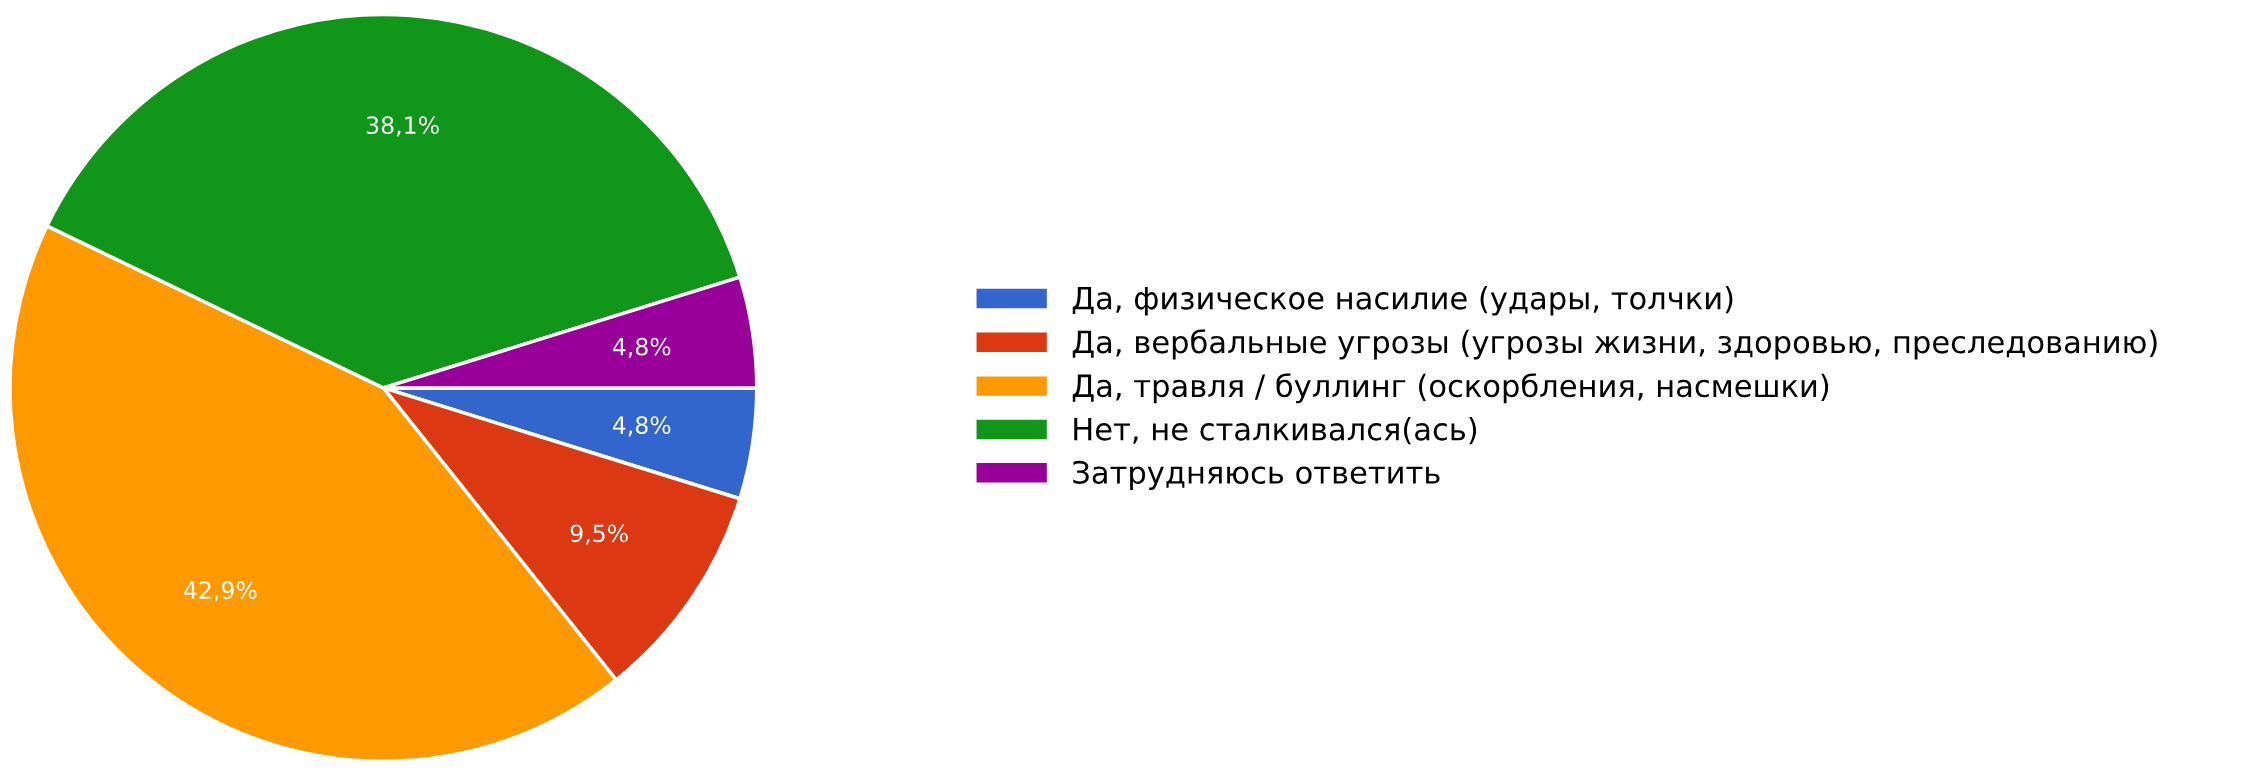 This screenshot has height=772, width=2267. What do you see at coordinates (599, 534) in the screenshot?
I see `data-label: 9,5%` at bounding box center [599, 534].